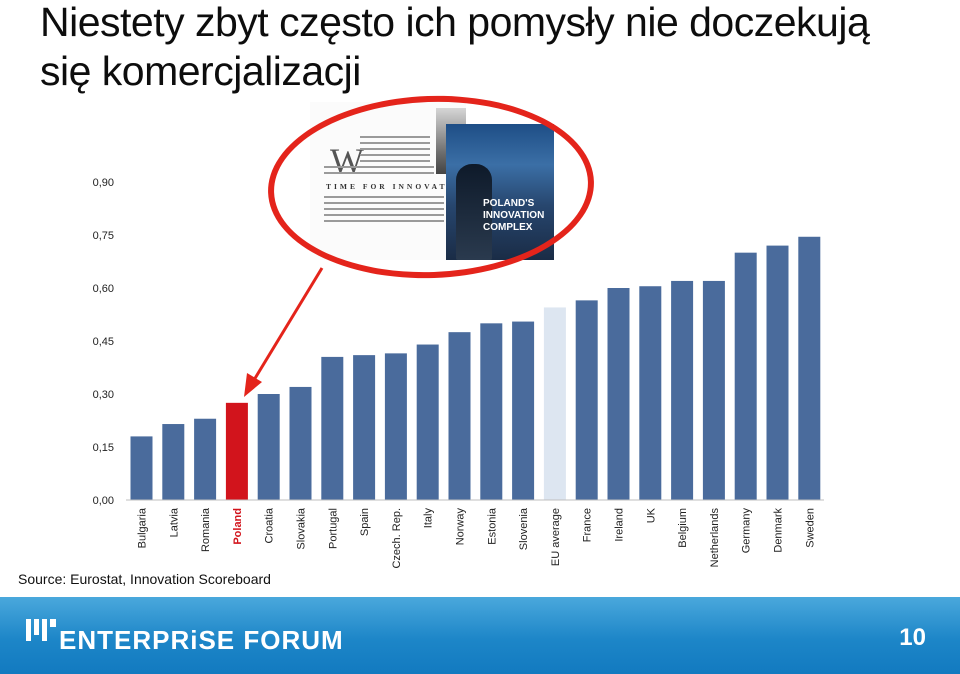 The image size is (960, 674). What do you see at coordinates (745, 376) in the screenshot?
I see `bar-germany` at bounding box center [745, 376].